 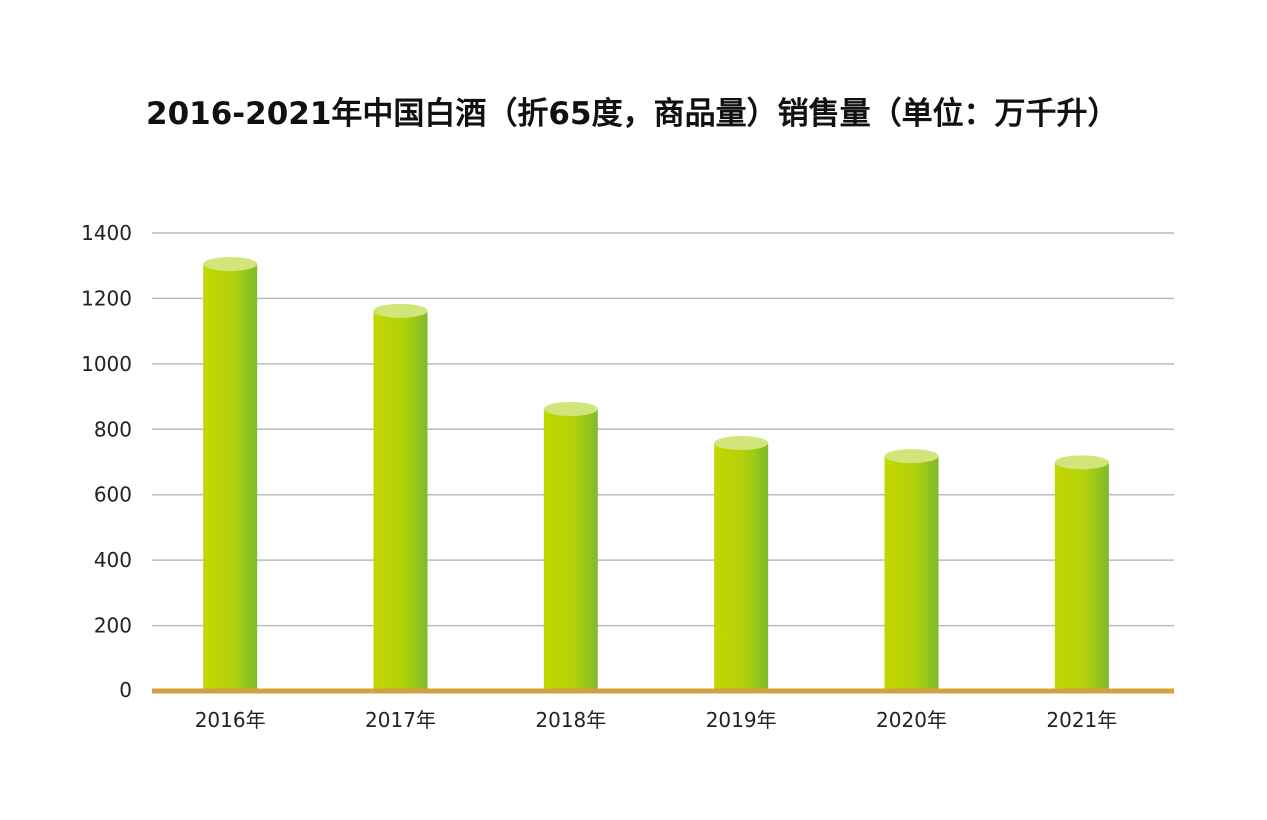 I want to click on y-tick-label: 0, so click(x=125, y=690).